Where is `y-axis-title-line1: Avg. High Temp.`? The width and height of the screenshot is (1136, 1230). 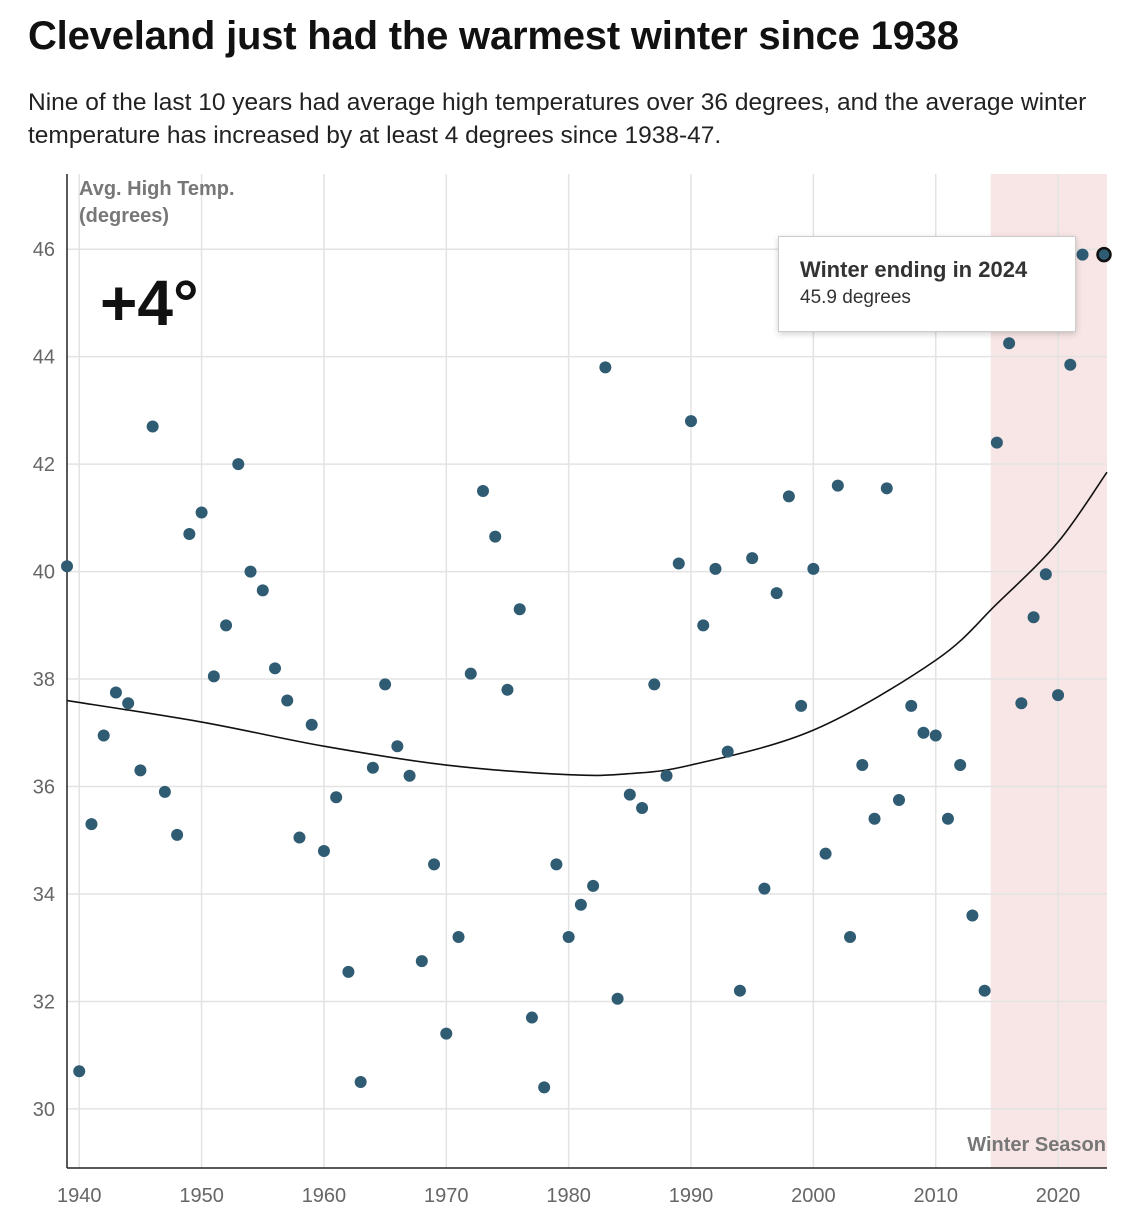
y-axis-title-line1: Avg. High Temp. is located at coordinates (157, 189).